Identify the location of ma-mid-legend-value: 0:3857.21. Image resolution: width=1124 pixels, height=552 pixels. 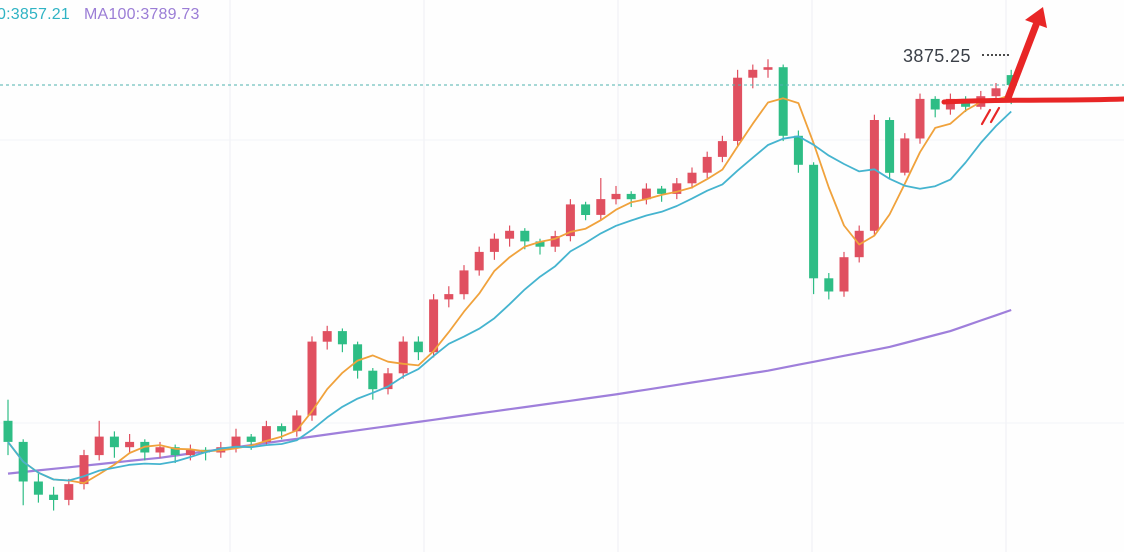
(35, 14).